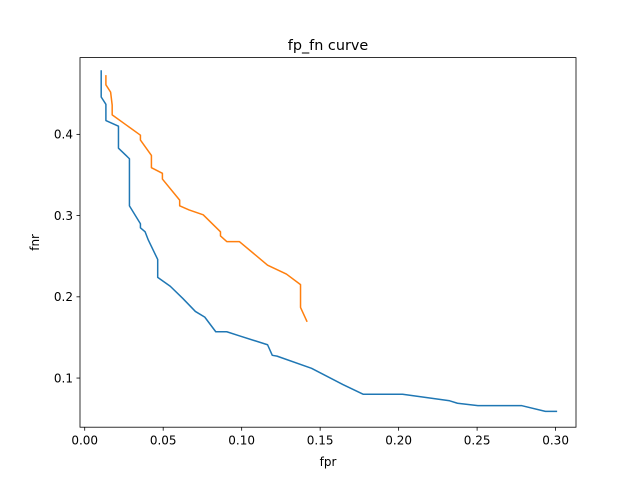 The image size is (640, 480). What do you see at coordinates (163, 441) in the screenshot?
I see `x-tick-label: 0.05` at bounding box center [163, 441].